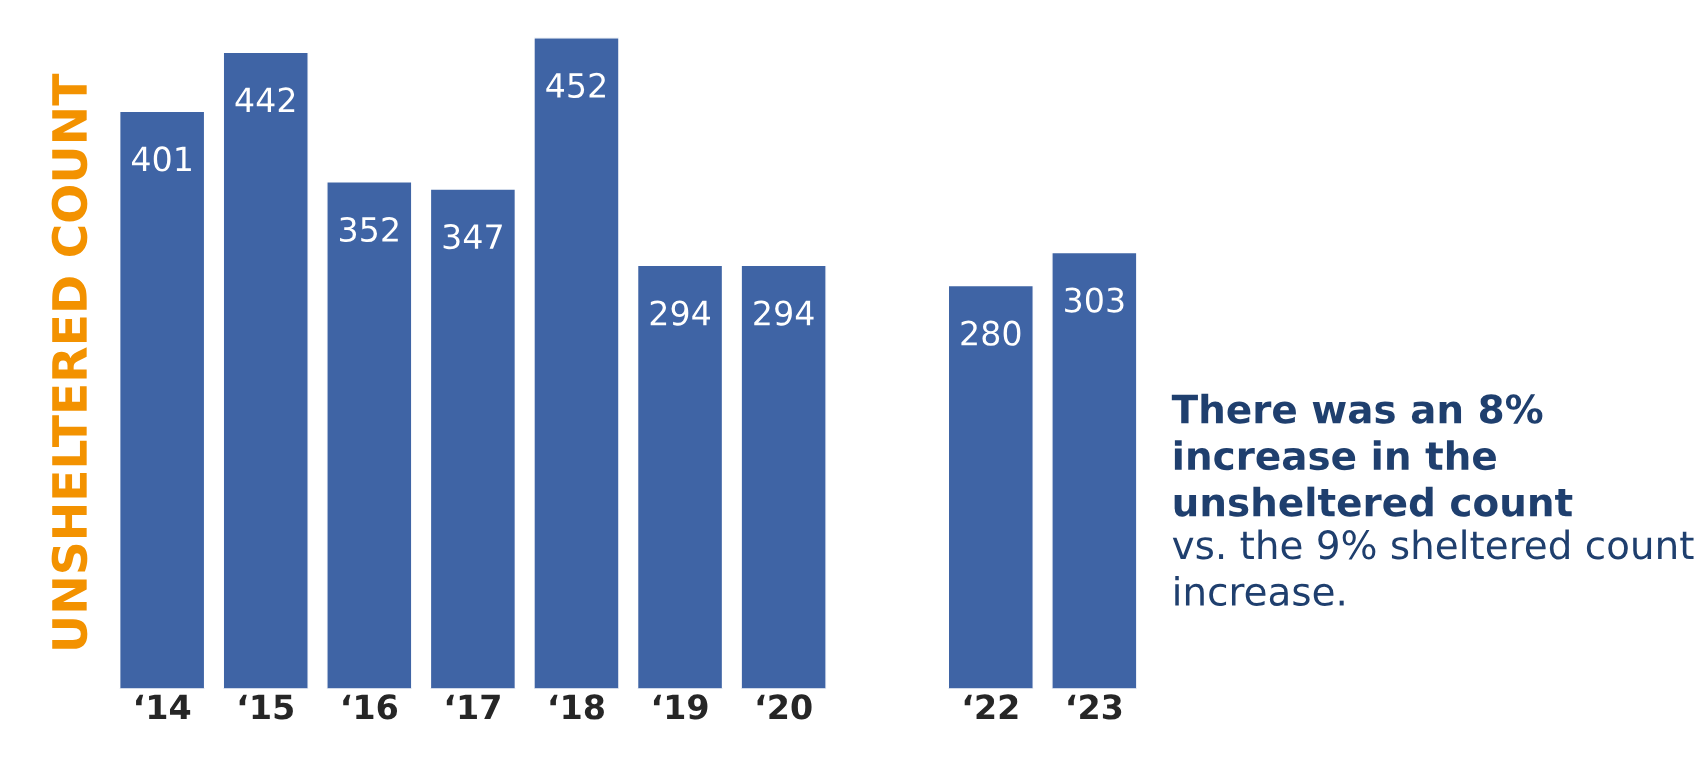 This screenshot has width=1698, height=757. Describe the element at coordinates (370, 707) in the screenshot. I see `x-tick-label: ‘16` at that location.